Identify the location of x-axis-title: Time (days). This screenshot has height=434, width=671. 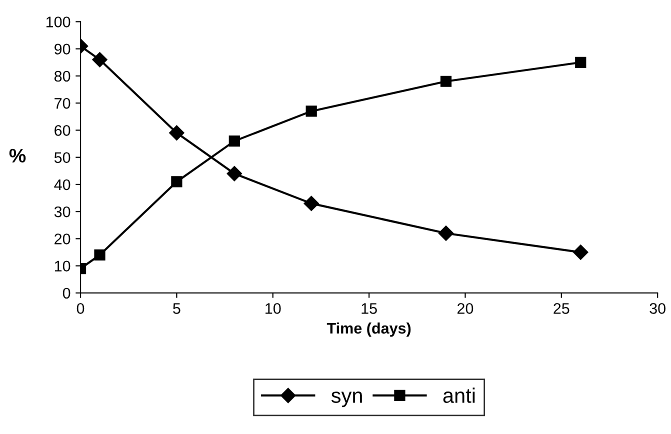
(368, 329).